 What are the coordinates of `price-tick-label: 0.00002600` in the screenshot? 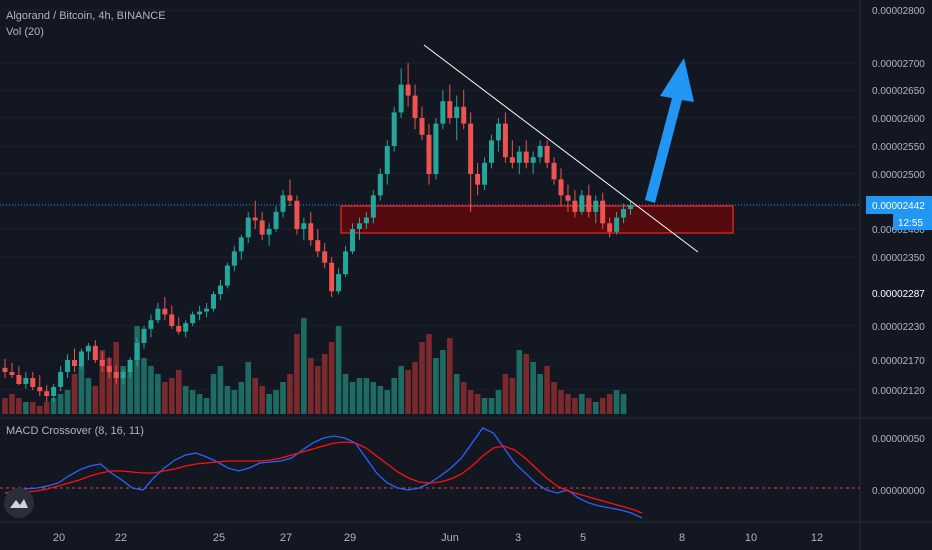 It's located at (898, 119).